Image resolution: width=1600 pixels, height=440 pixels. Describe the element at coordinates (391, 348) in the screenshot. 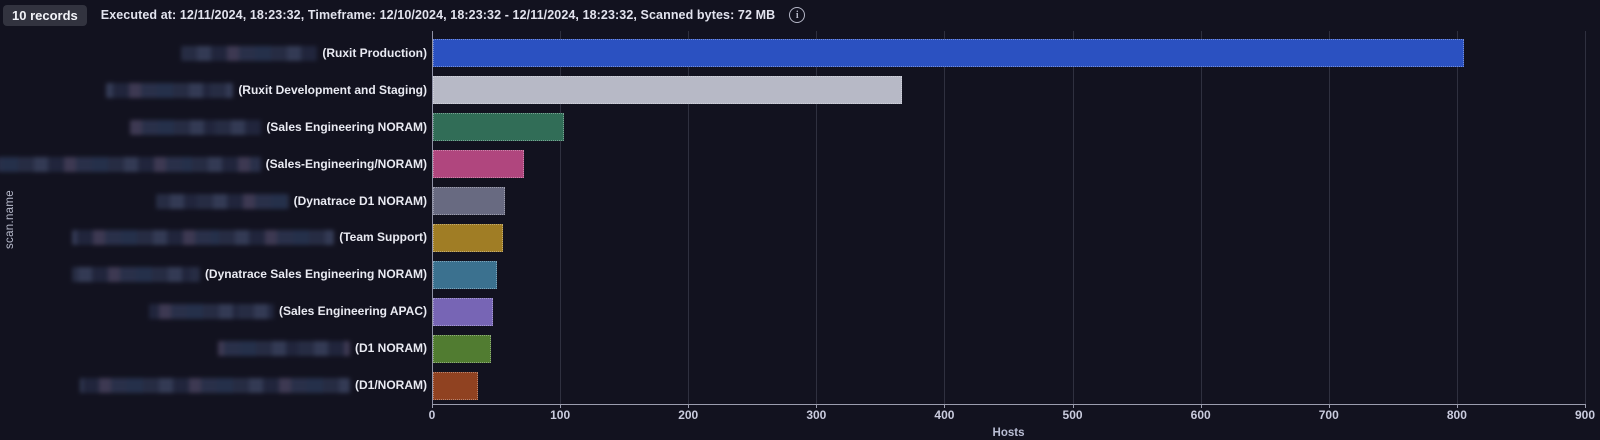

I see `category-label: (D1 NORAM)` at that location.